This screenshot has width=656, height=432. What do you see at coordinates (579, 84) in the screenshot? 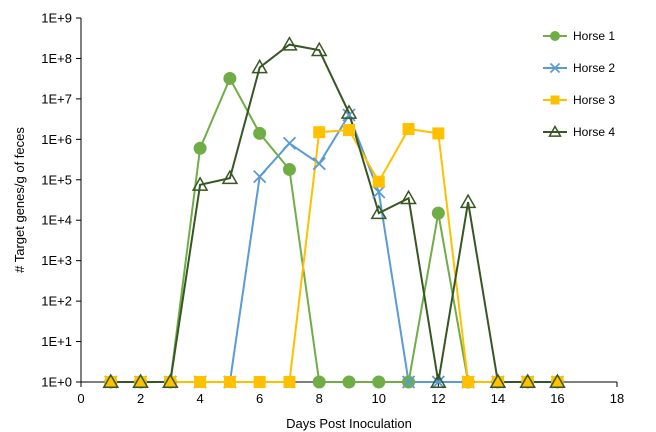
I see `legend: Horse 1 Horse 2 Horse 3 Horse 4` at bounding box center [579, 84].